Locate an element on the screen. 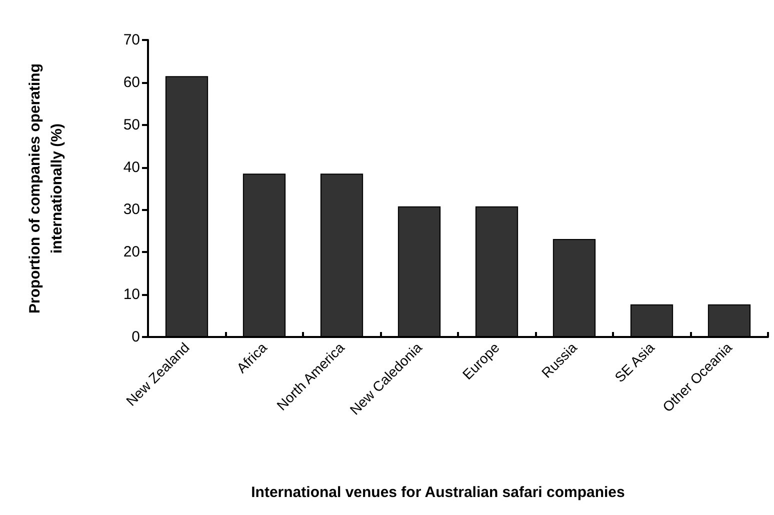 Image resolution: width=774 pixels, height=515 pixels. y-tick-label: 20 is located at coordinates (131, 252).